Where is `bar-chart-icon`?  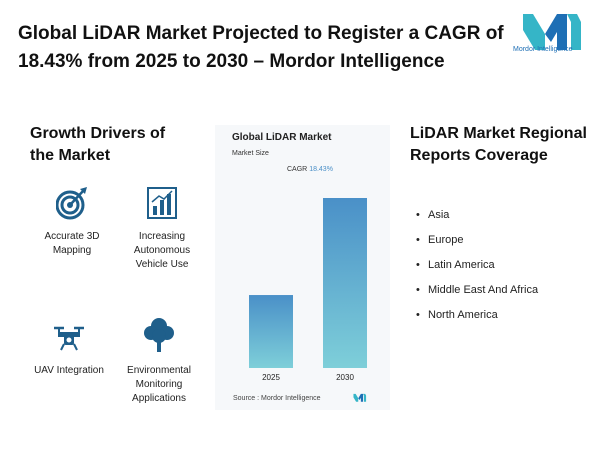 bar-chart-icon is located at coordinates (162, 203).